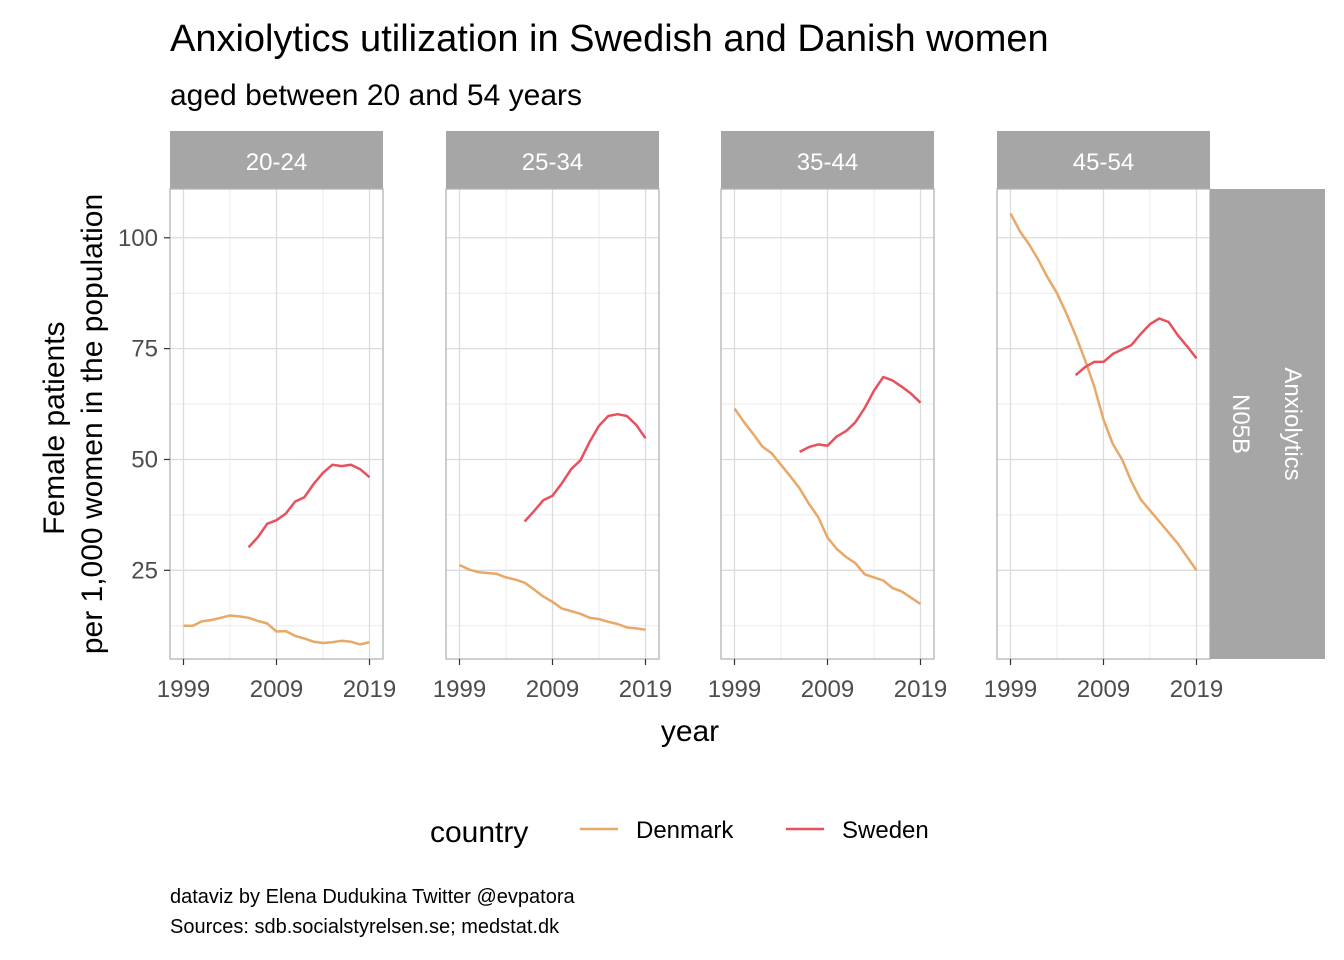  I want to click on x-axis-title: year, so click(690, 731).